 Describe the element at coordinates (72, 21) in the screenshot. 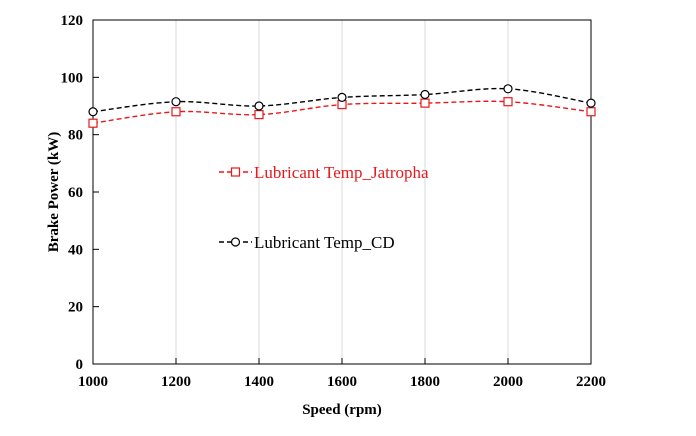

I see `y-tick-label: 120` at that location.